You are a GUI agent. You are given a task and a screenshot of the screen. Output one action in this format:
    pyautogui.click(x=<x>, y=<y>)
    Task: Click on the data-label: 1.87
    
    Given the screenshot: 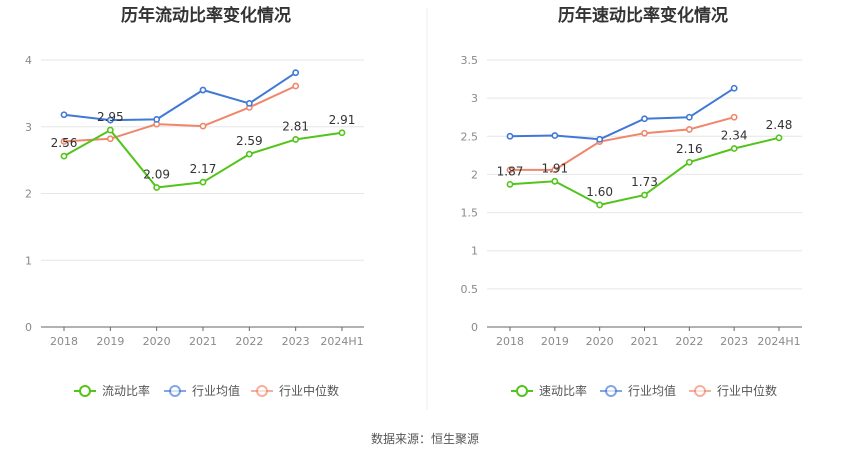 What is the action you would take?
    pyautogui.click(x=510, y=171)
    